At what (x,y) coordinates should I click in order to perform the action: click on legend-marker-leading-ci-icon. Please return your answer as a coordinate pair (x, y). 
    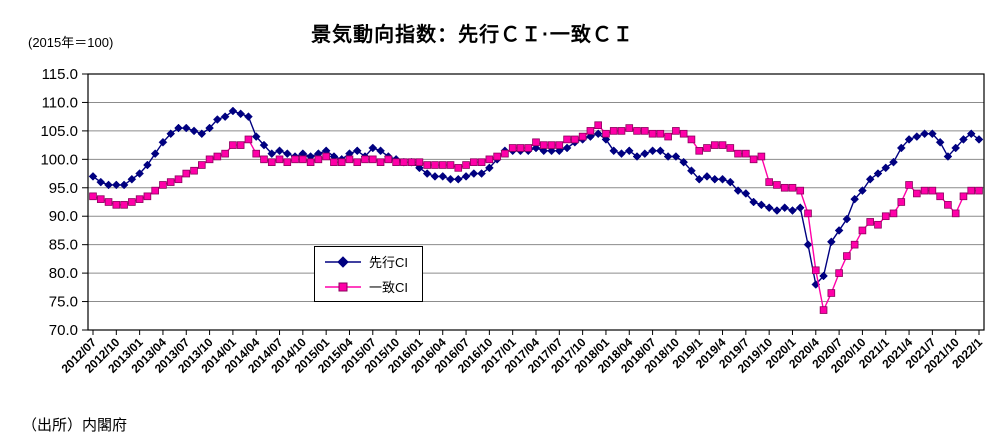
    Looking at the image, I should click on (343, 261).